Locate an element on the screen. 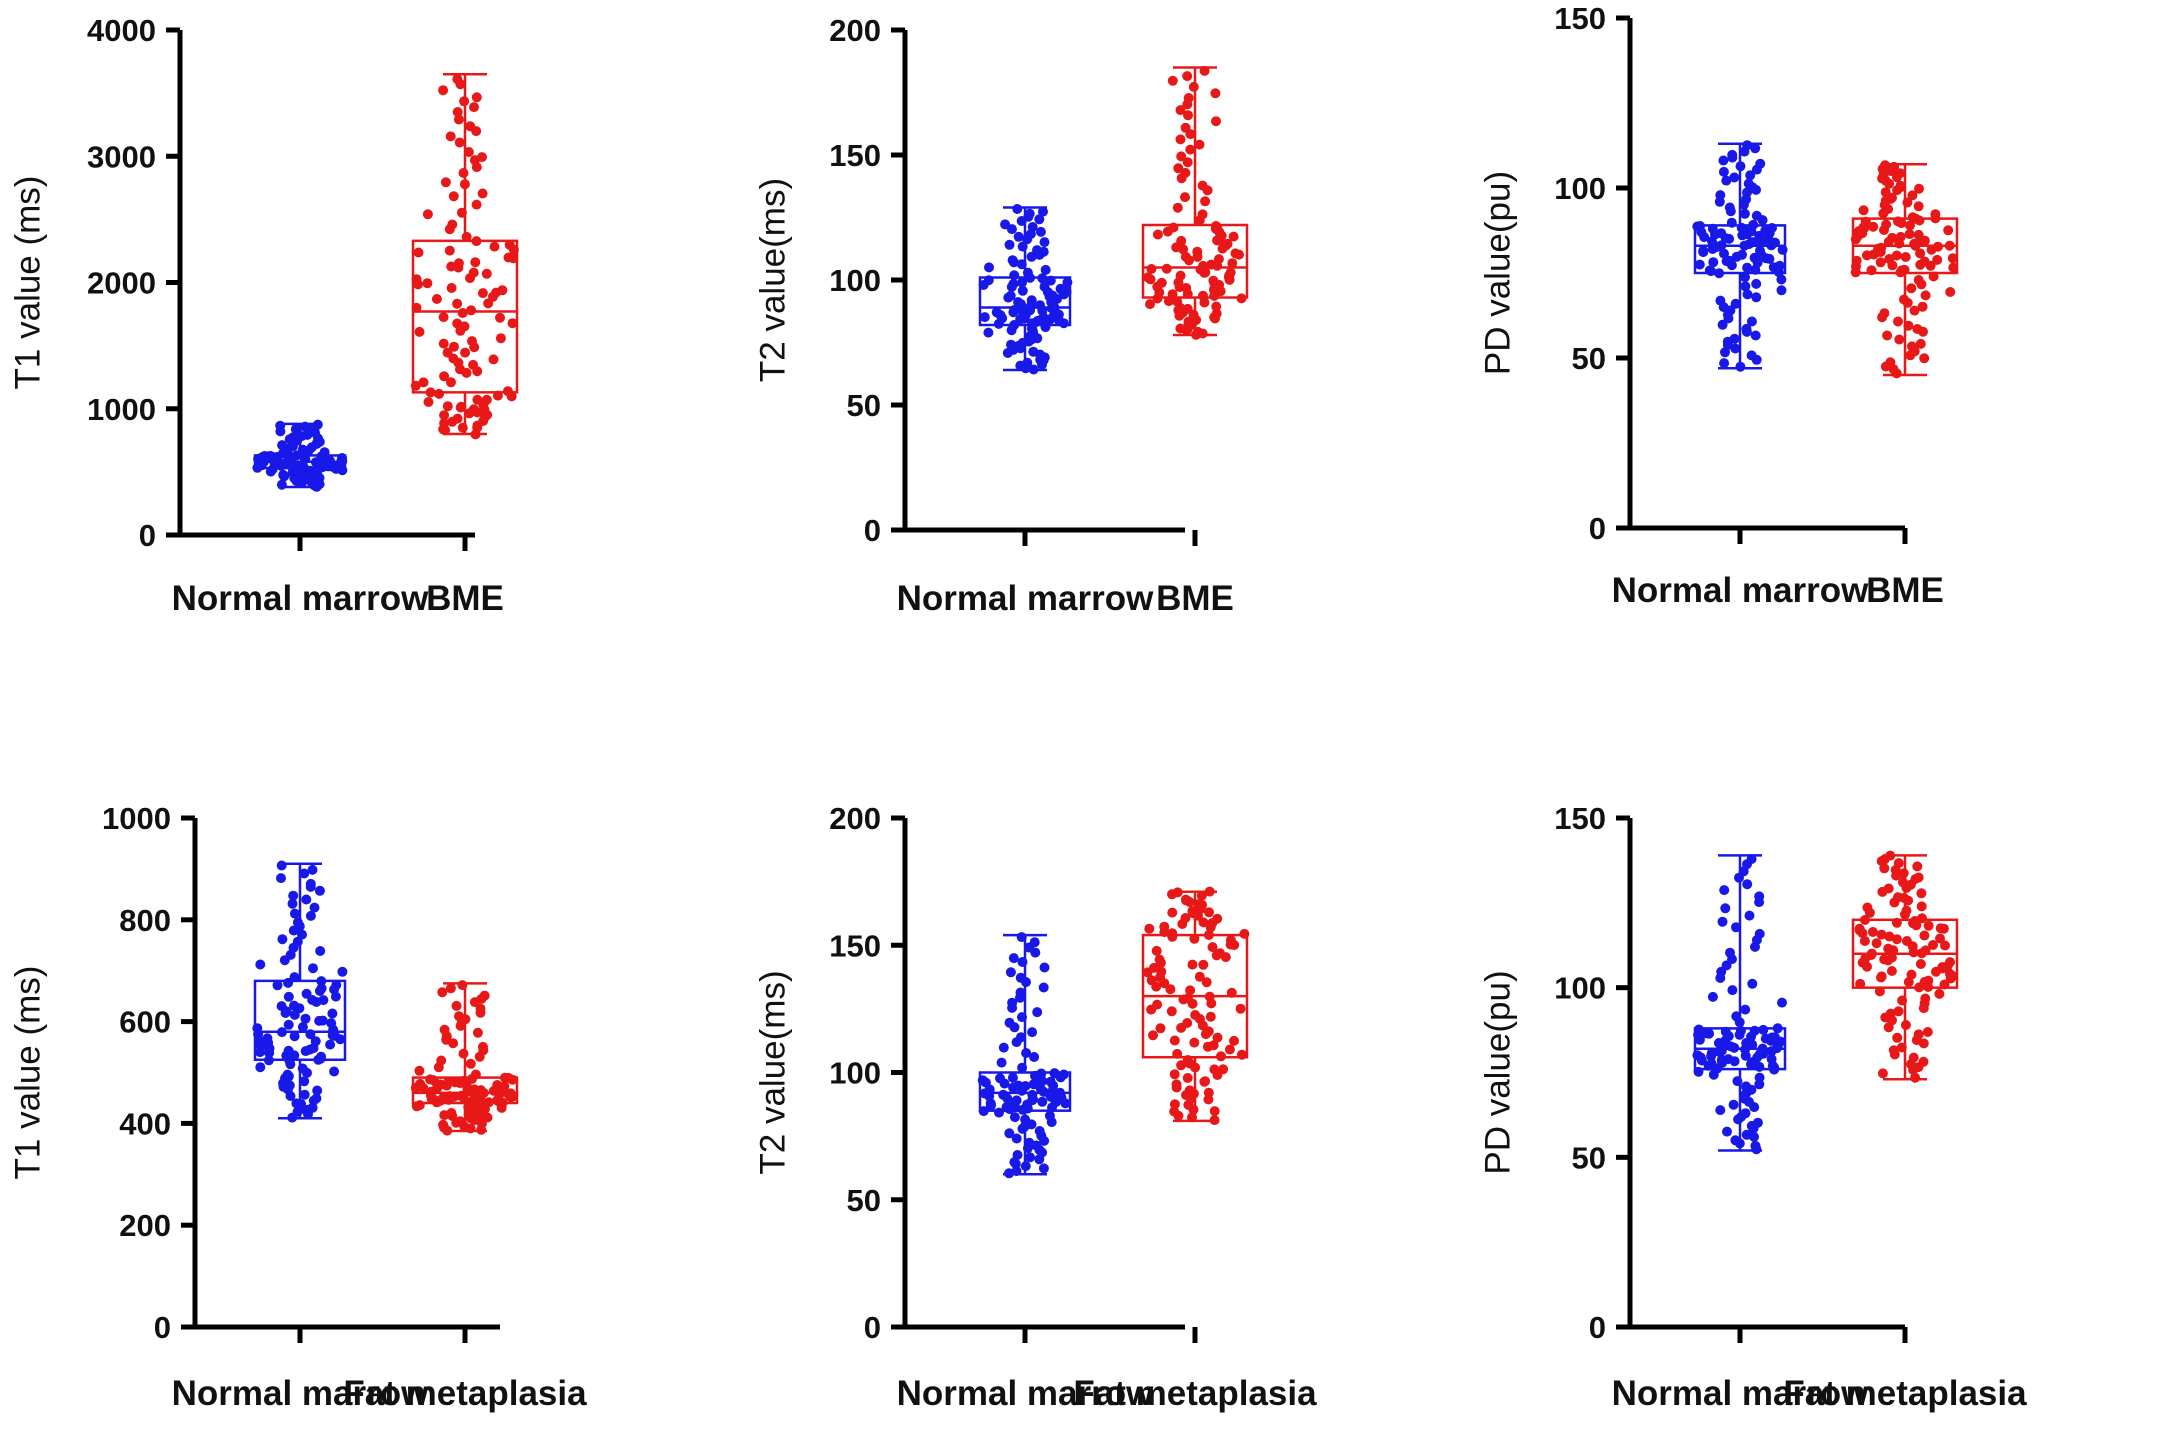 Image resolution: width=2165 pixels, height=1429 pixels. series-normal-marrow is located at coordinates (300, 455).